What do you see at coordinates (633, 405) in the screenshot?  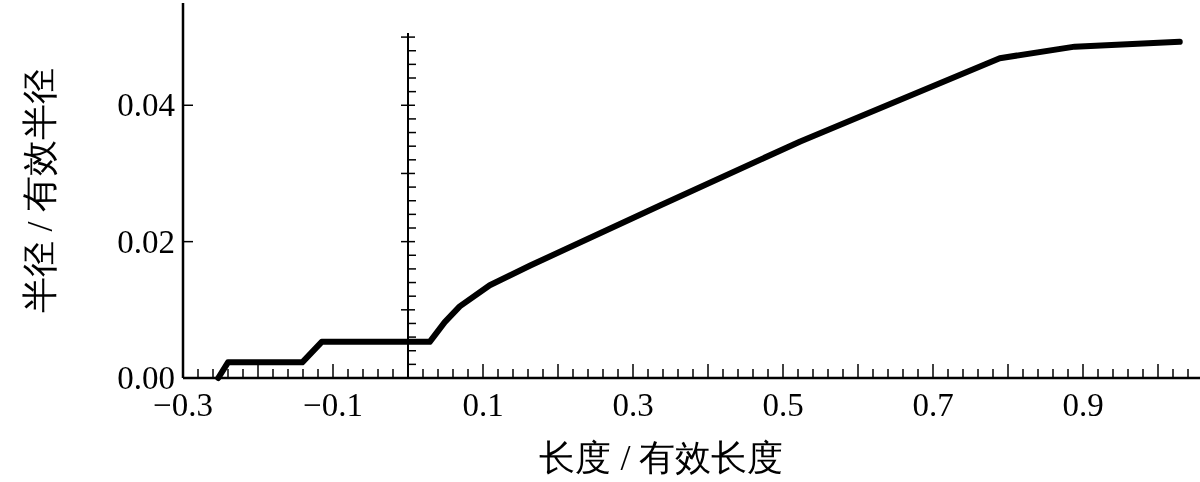 I see `x-tick-label: 0.3` at bounding box center [633, 405].